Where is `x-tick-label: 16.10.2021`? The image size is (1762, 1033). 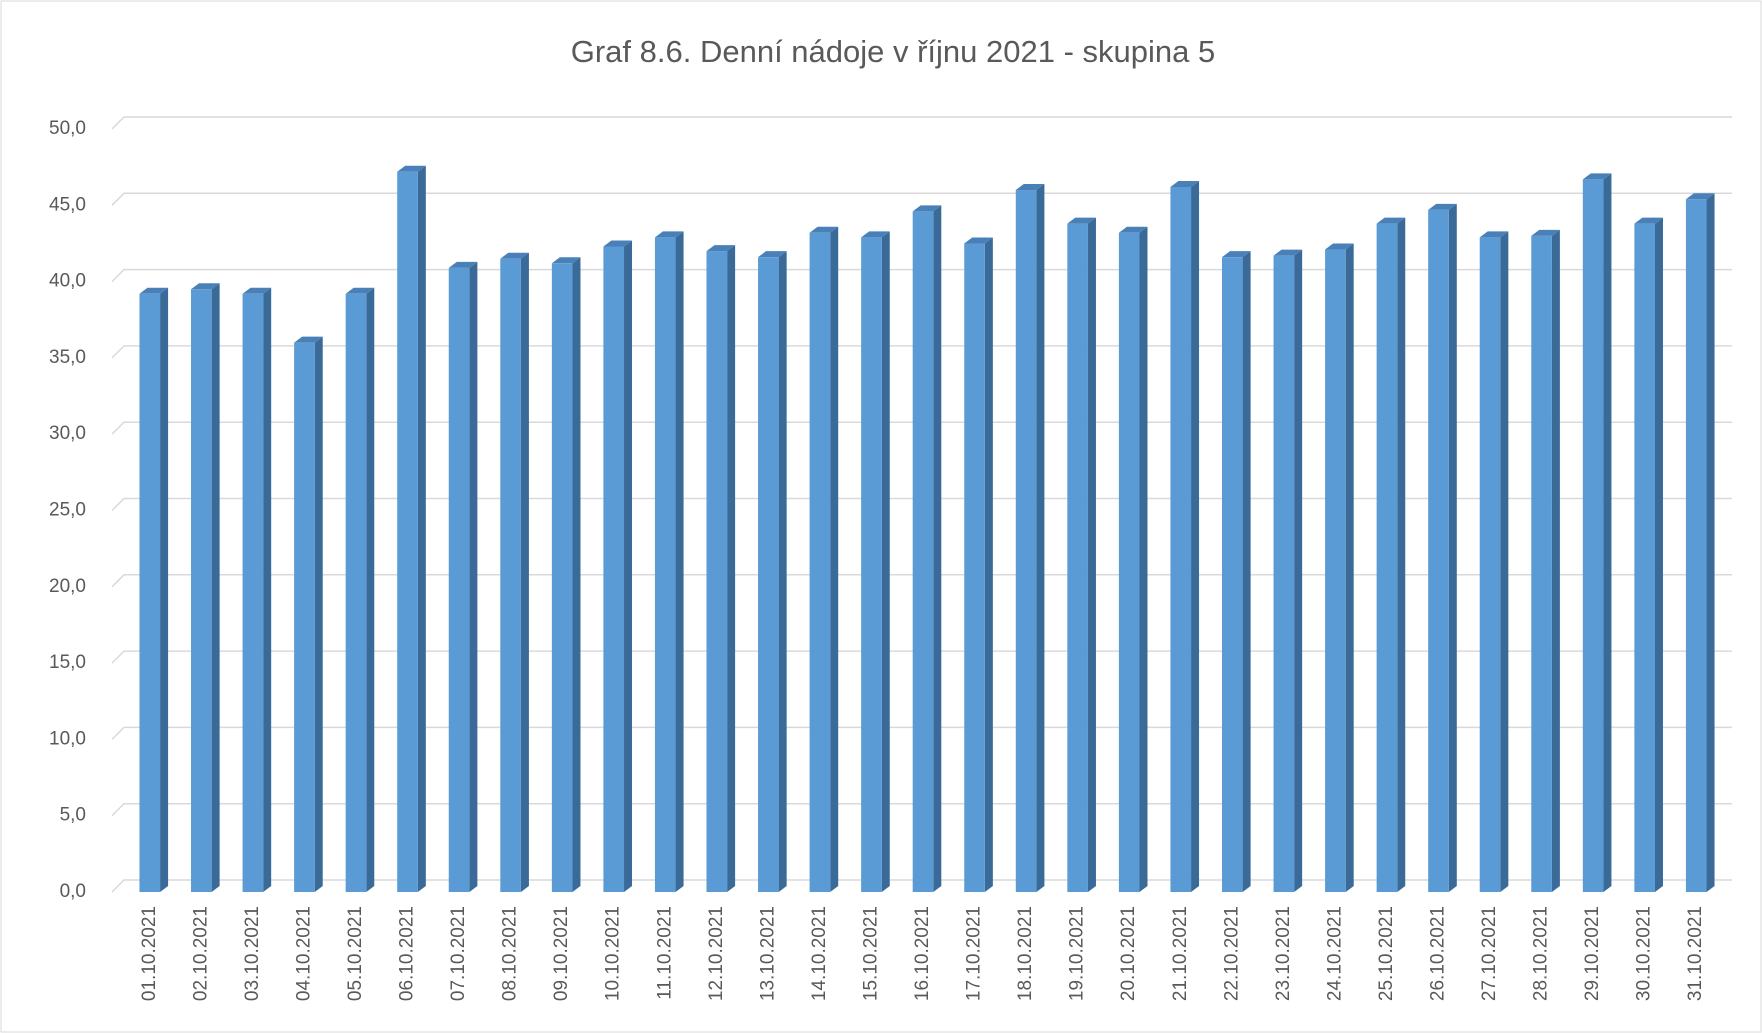 x-tick-label: 16.10.2021 is located at coordinates (922, 953).